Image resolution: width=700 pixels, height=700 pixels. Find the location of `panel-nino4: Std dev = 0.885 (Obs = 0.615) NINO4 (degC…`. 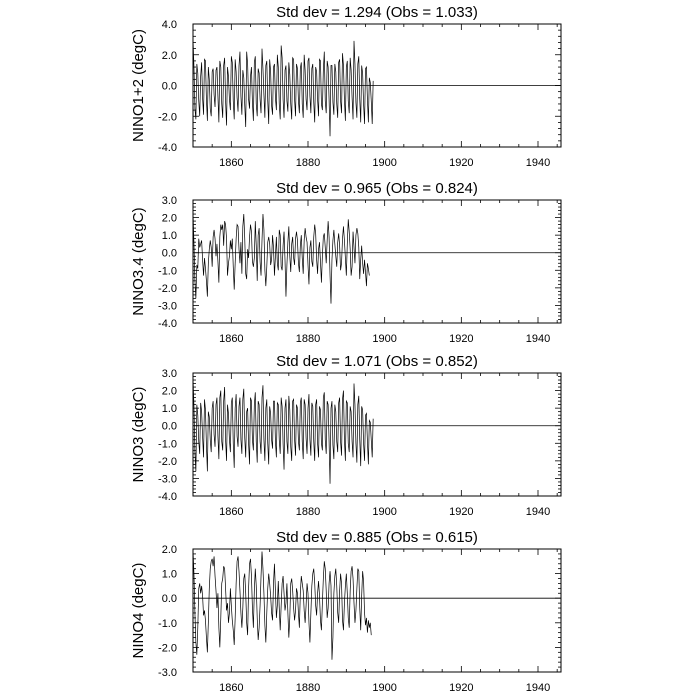

panel-nino4: Std dev = 0.885 (Obs = 0.615) NINO4 (degC… is located at coordinates (346, 611).